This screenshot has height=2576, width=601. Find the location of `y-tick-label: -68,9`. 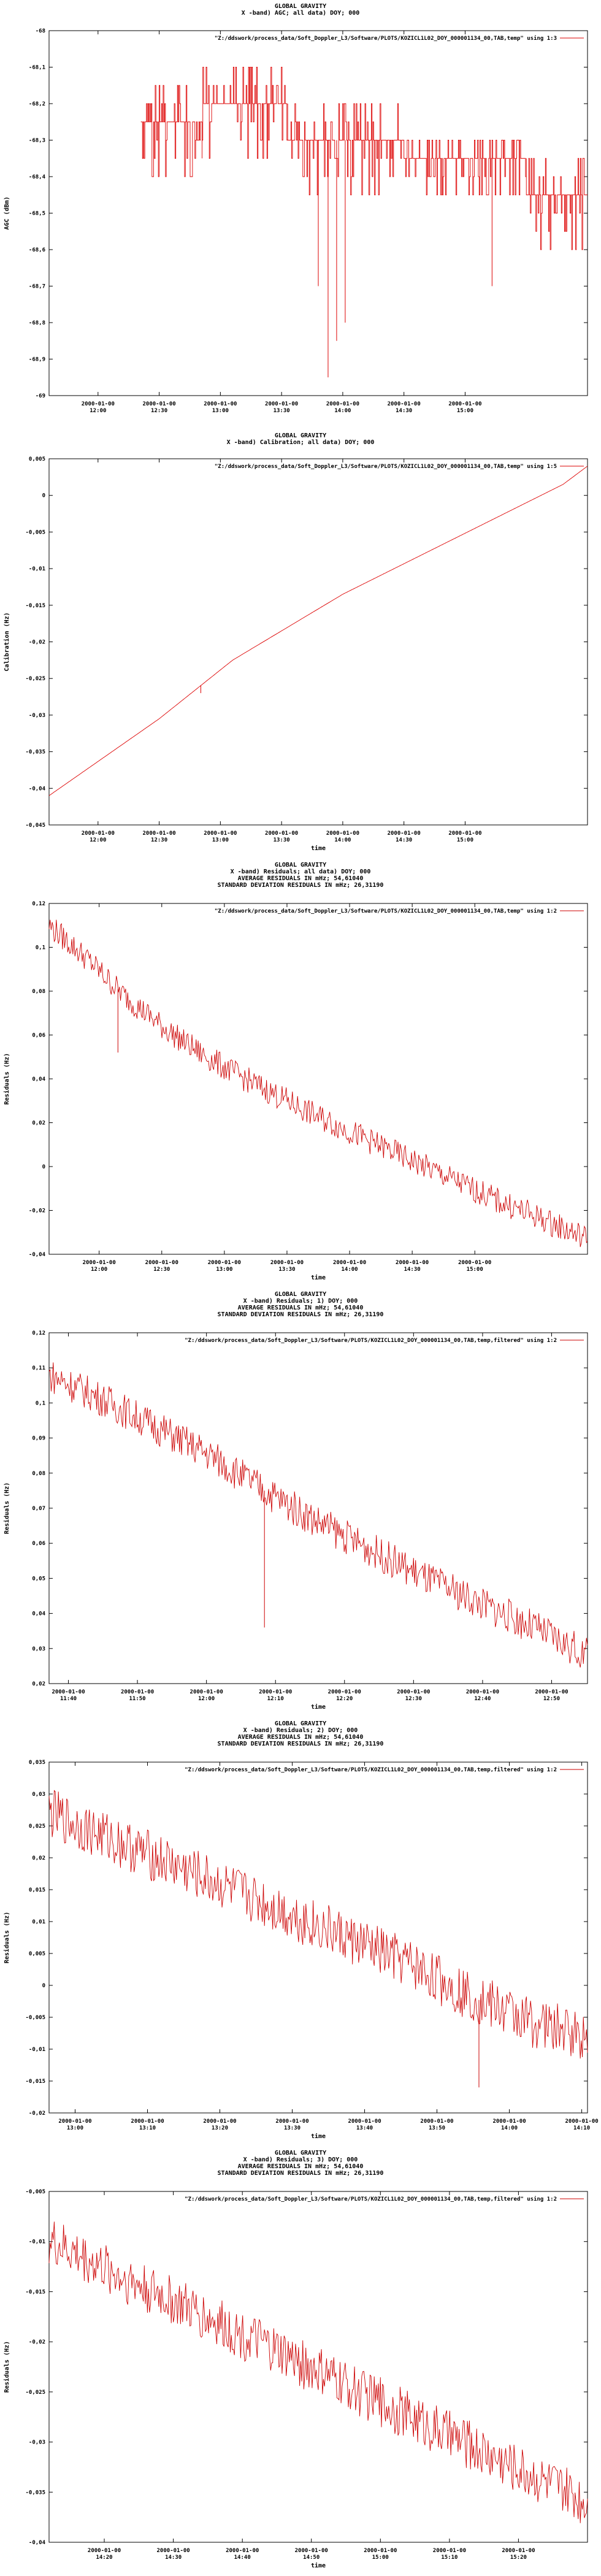

y-tick-label: -68,9 is located at coordinates (37, 360).